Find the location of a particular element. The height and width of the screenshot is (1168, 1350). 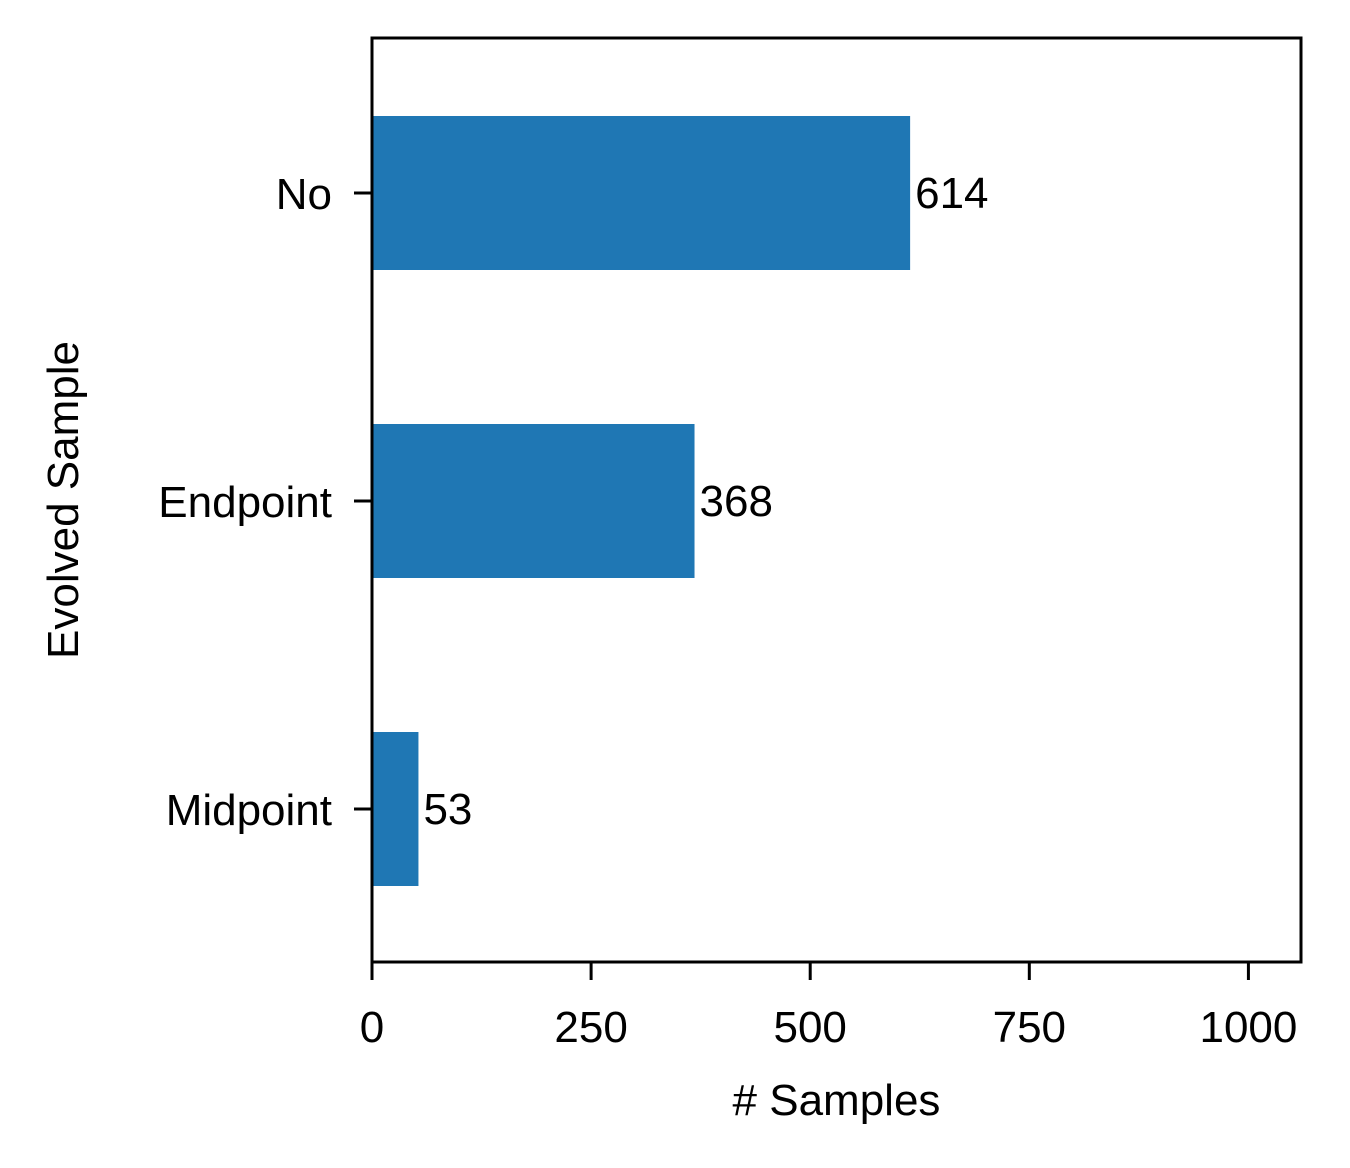

y-tick-label-midpoint: Midpoint is located at coordinates (249, 810).